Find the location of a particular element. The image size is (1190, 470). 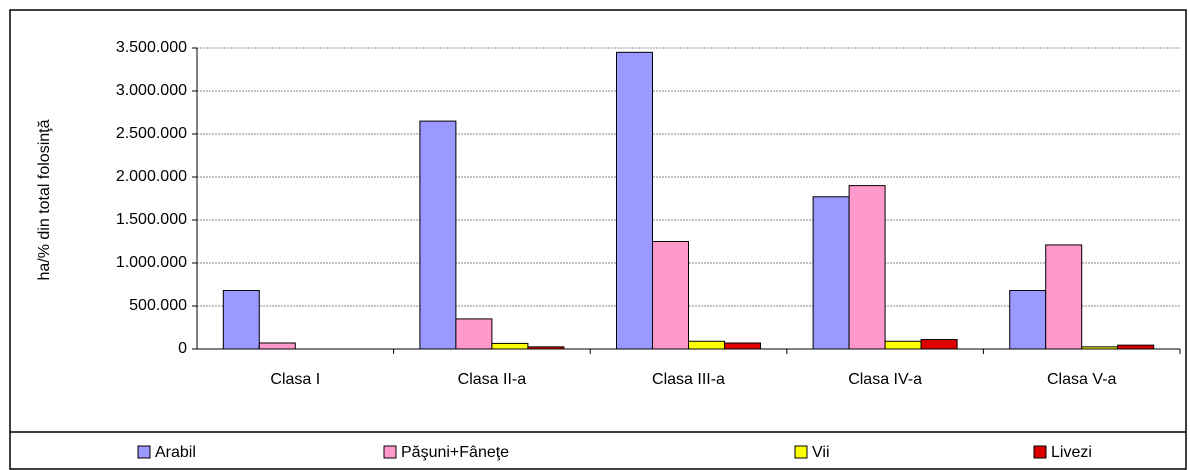

legend-label: Livezi is located at coordinates (1071, 452).